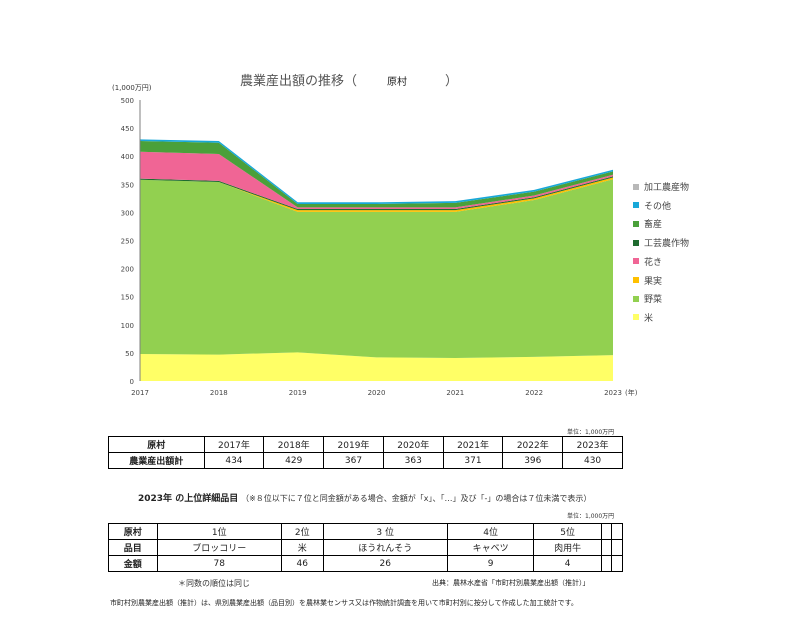 Image resolution: width=794 pixels, height=635 pixels. I want to click on legend-label: 果実, so click(653, 281).